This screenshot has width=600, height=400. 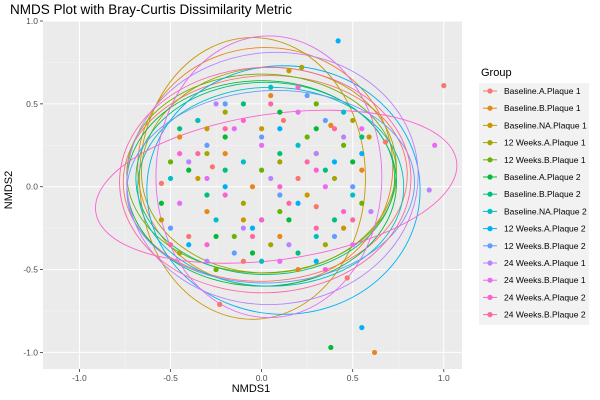 I want to click on legend-label: 12 Weeks.B.Plaque 1, so click(x=545, y=160).